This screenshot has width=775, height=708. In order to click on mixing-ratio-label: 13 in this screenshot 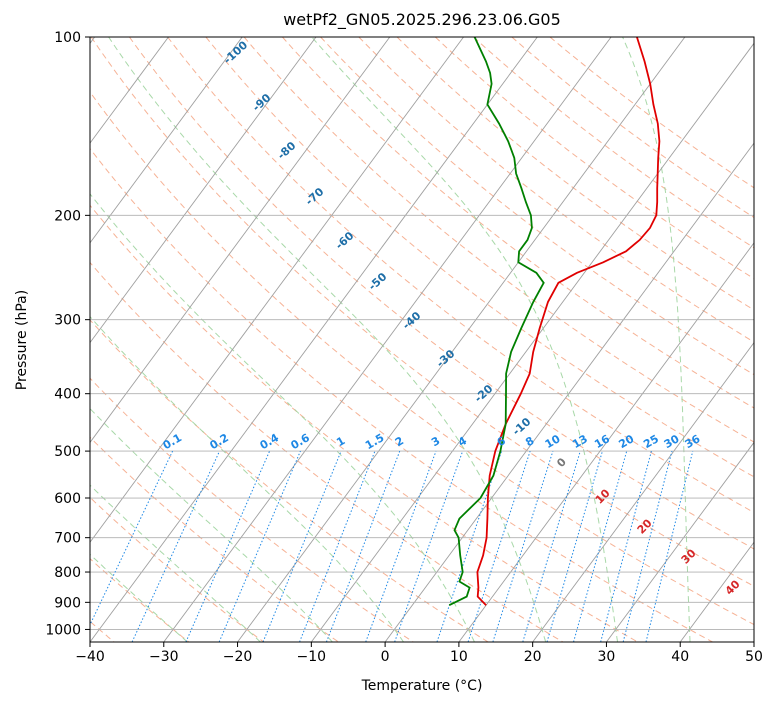, I will do `click(580, 441)`.